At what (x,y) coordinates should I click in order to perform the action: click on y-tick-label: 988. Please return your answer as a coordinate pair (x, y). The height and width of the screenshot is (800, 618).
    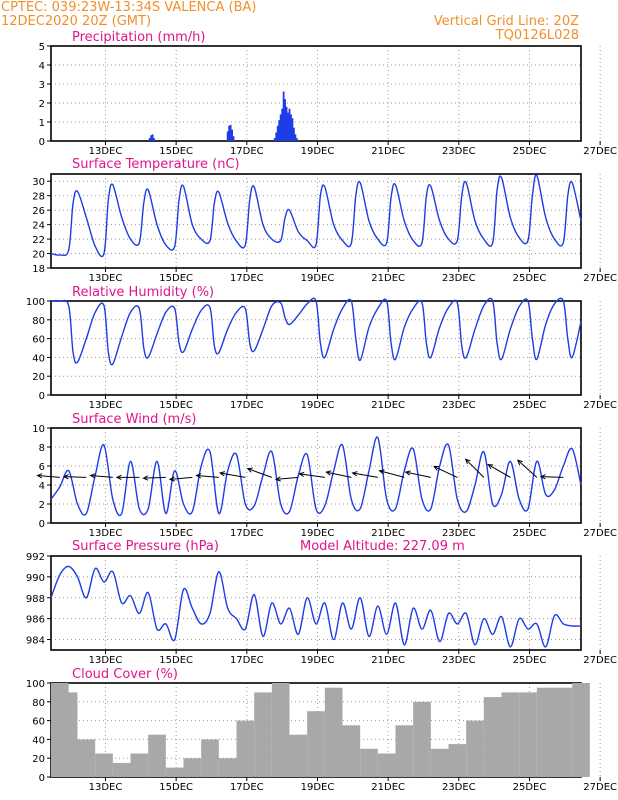
    Looking at the image, I should click on (35, 599).